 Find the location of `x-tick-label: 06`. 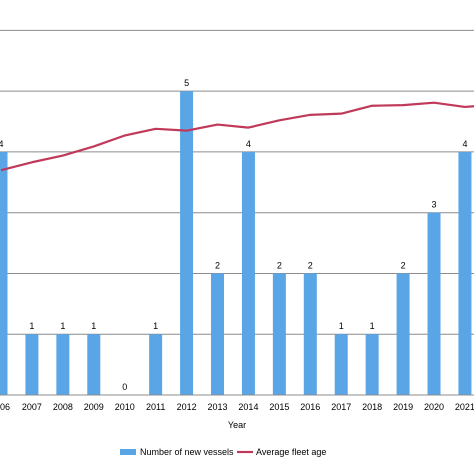

x-tick-label: 06 is located at coordinates (5, 407).